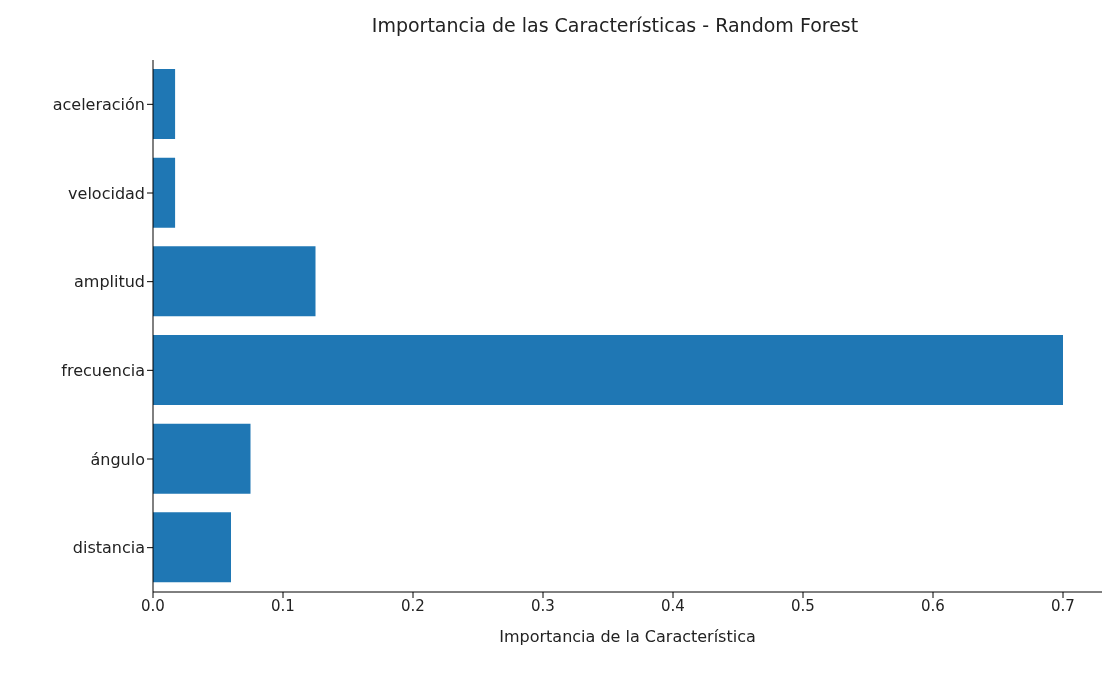 The width and height of the screenshot is (1110, 696). I want to click on chart-title: Importancia de las Características - Random Forest, so click(615, 25).